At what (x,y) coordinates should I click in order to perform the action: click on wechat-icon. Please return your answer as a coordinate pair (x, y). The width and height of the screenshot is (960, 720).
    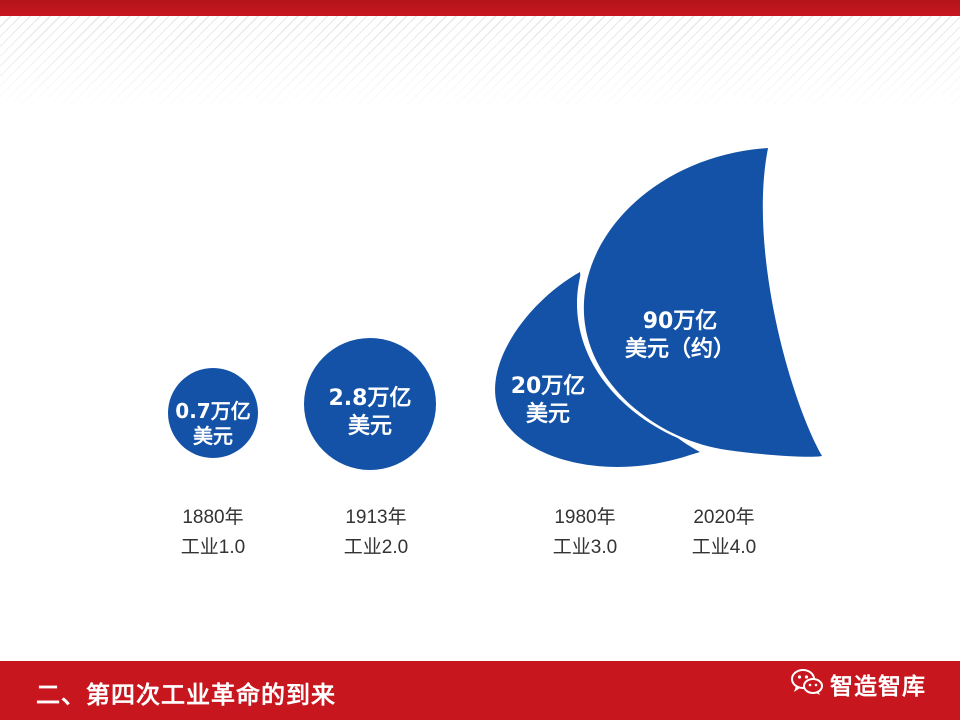
    Looking at the image, I should click on (807, 684).